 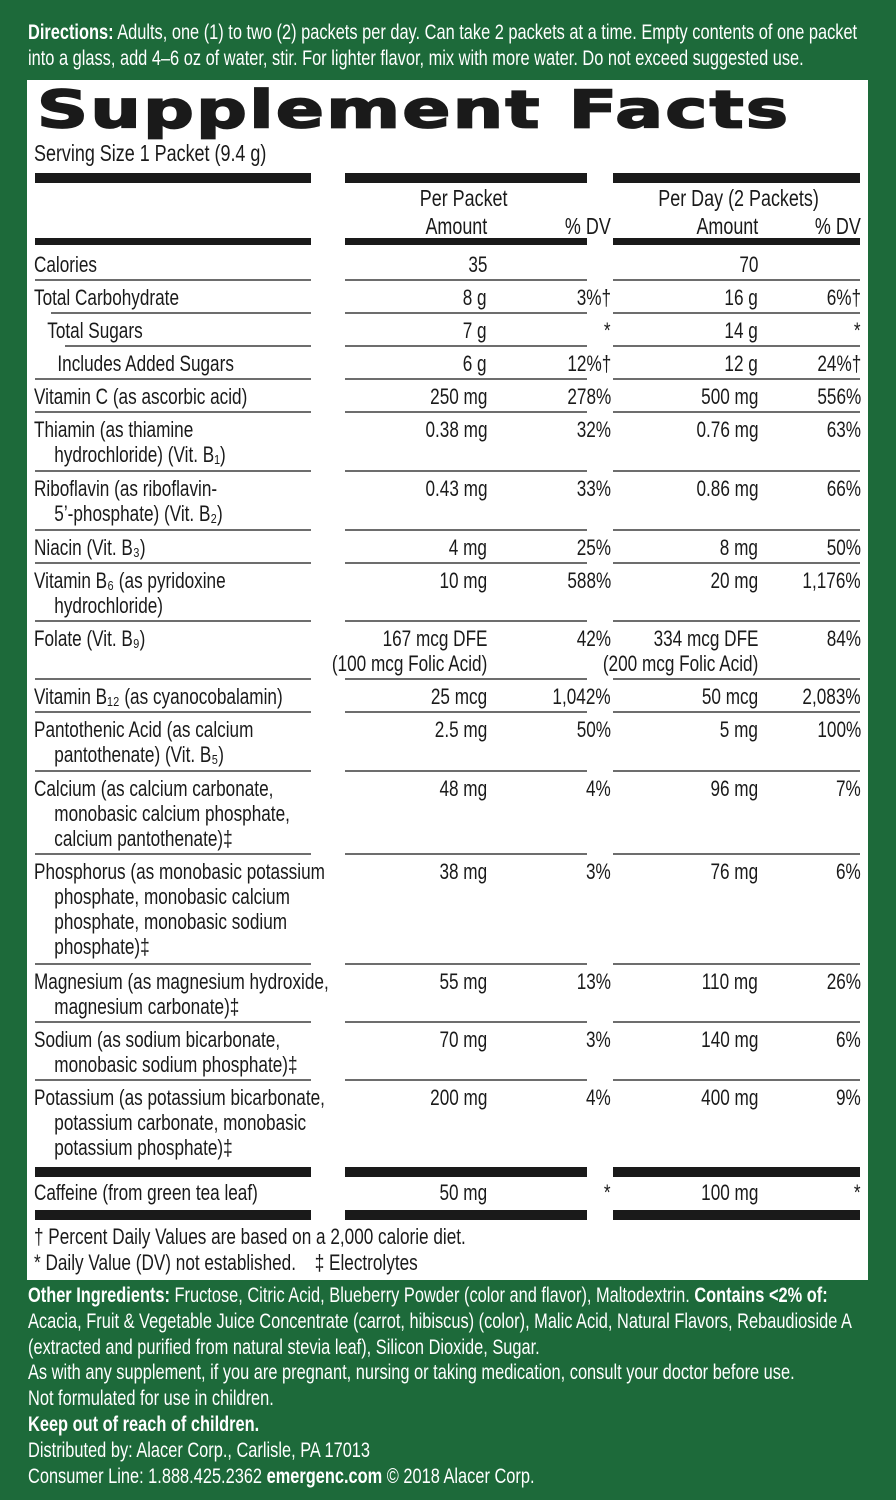 What do you see at coordinates (150, 153) in the screenshot?
I see `serving-size: Serving Size 1 Packet (9.4 g)` at bounding box center [150, 153].